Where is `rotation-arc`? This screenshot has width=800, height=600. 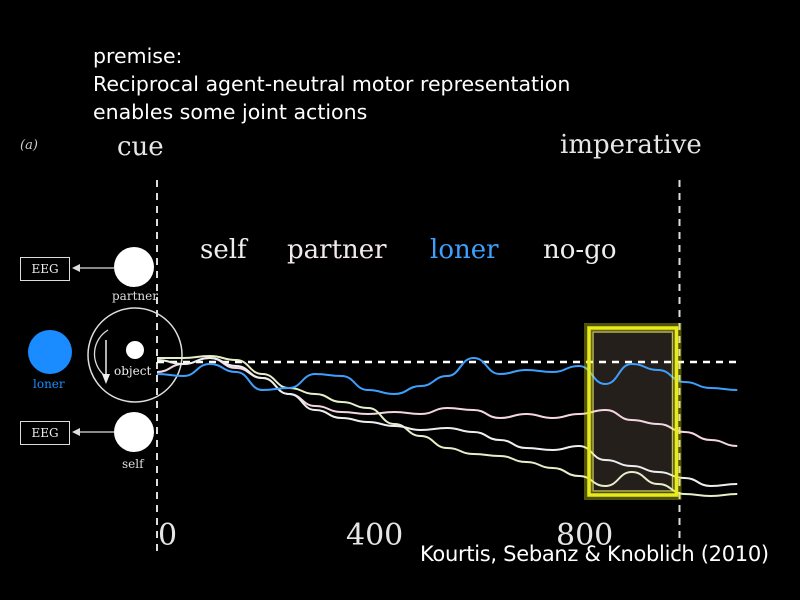
rotation-arc is located at coordinates (101, 352).